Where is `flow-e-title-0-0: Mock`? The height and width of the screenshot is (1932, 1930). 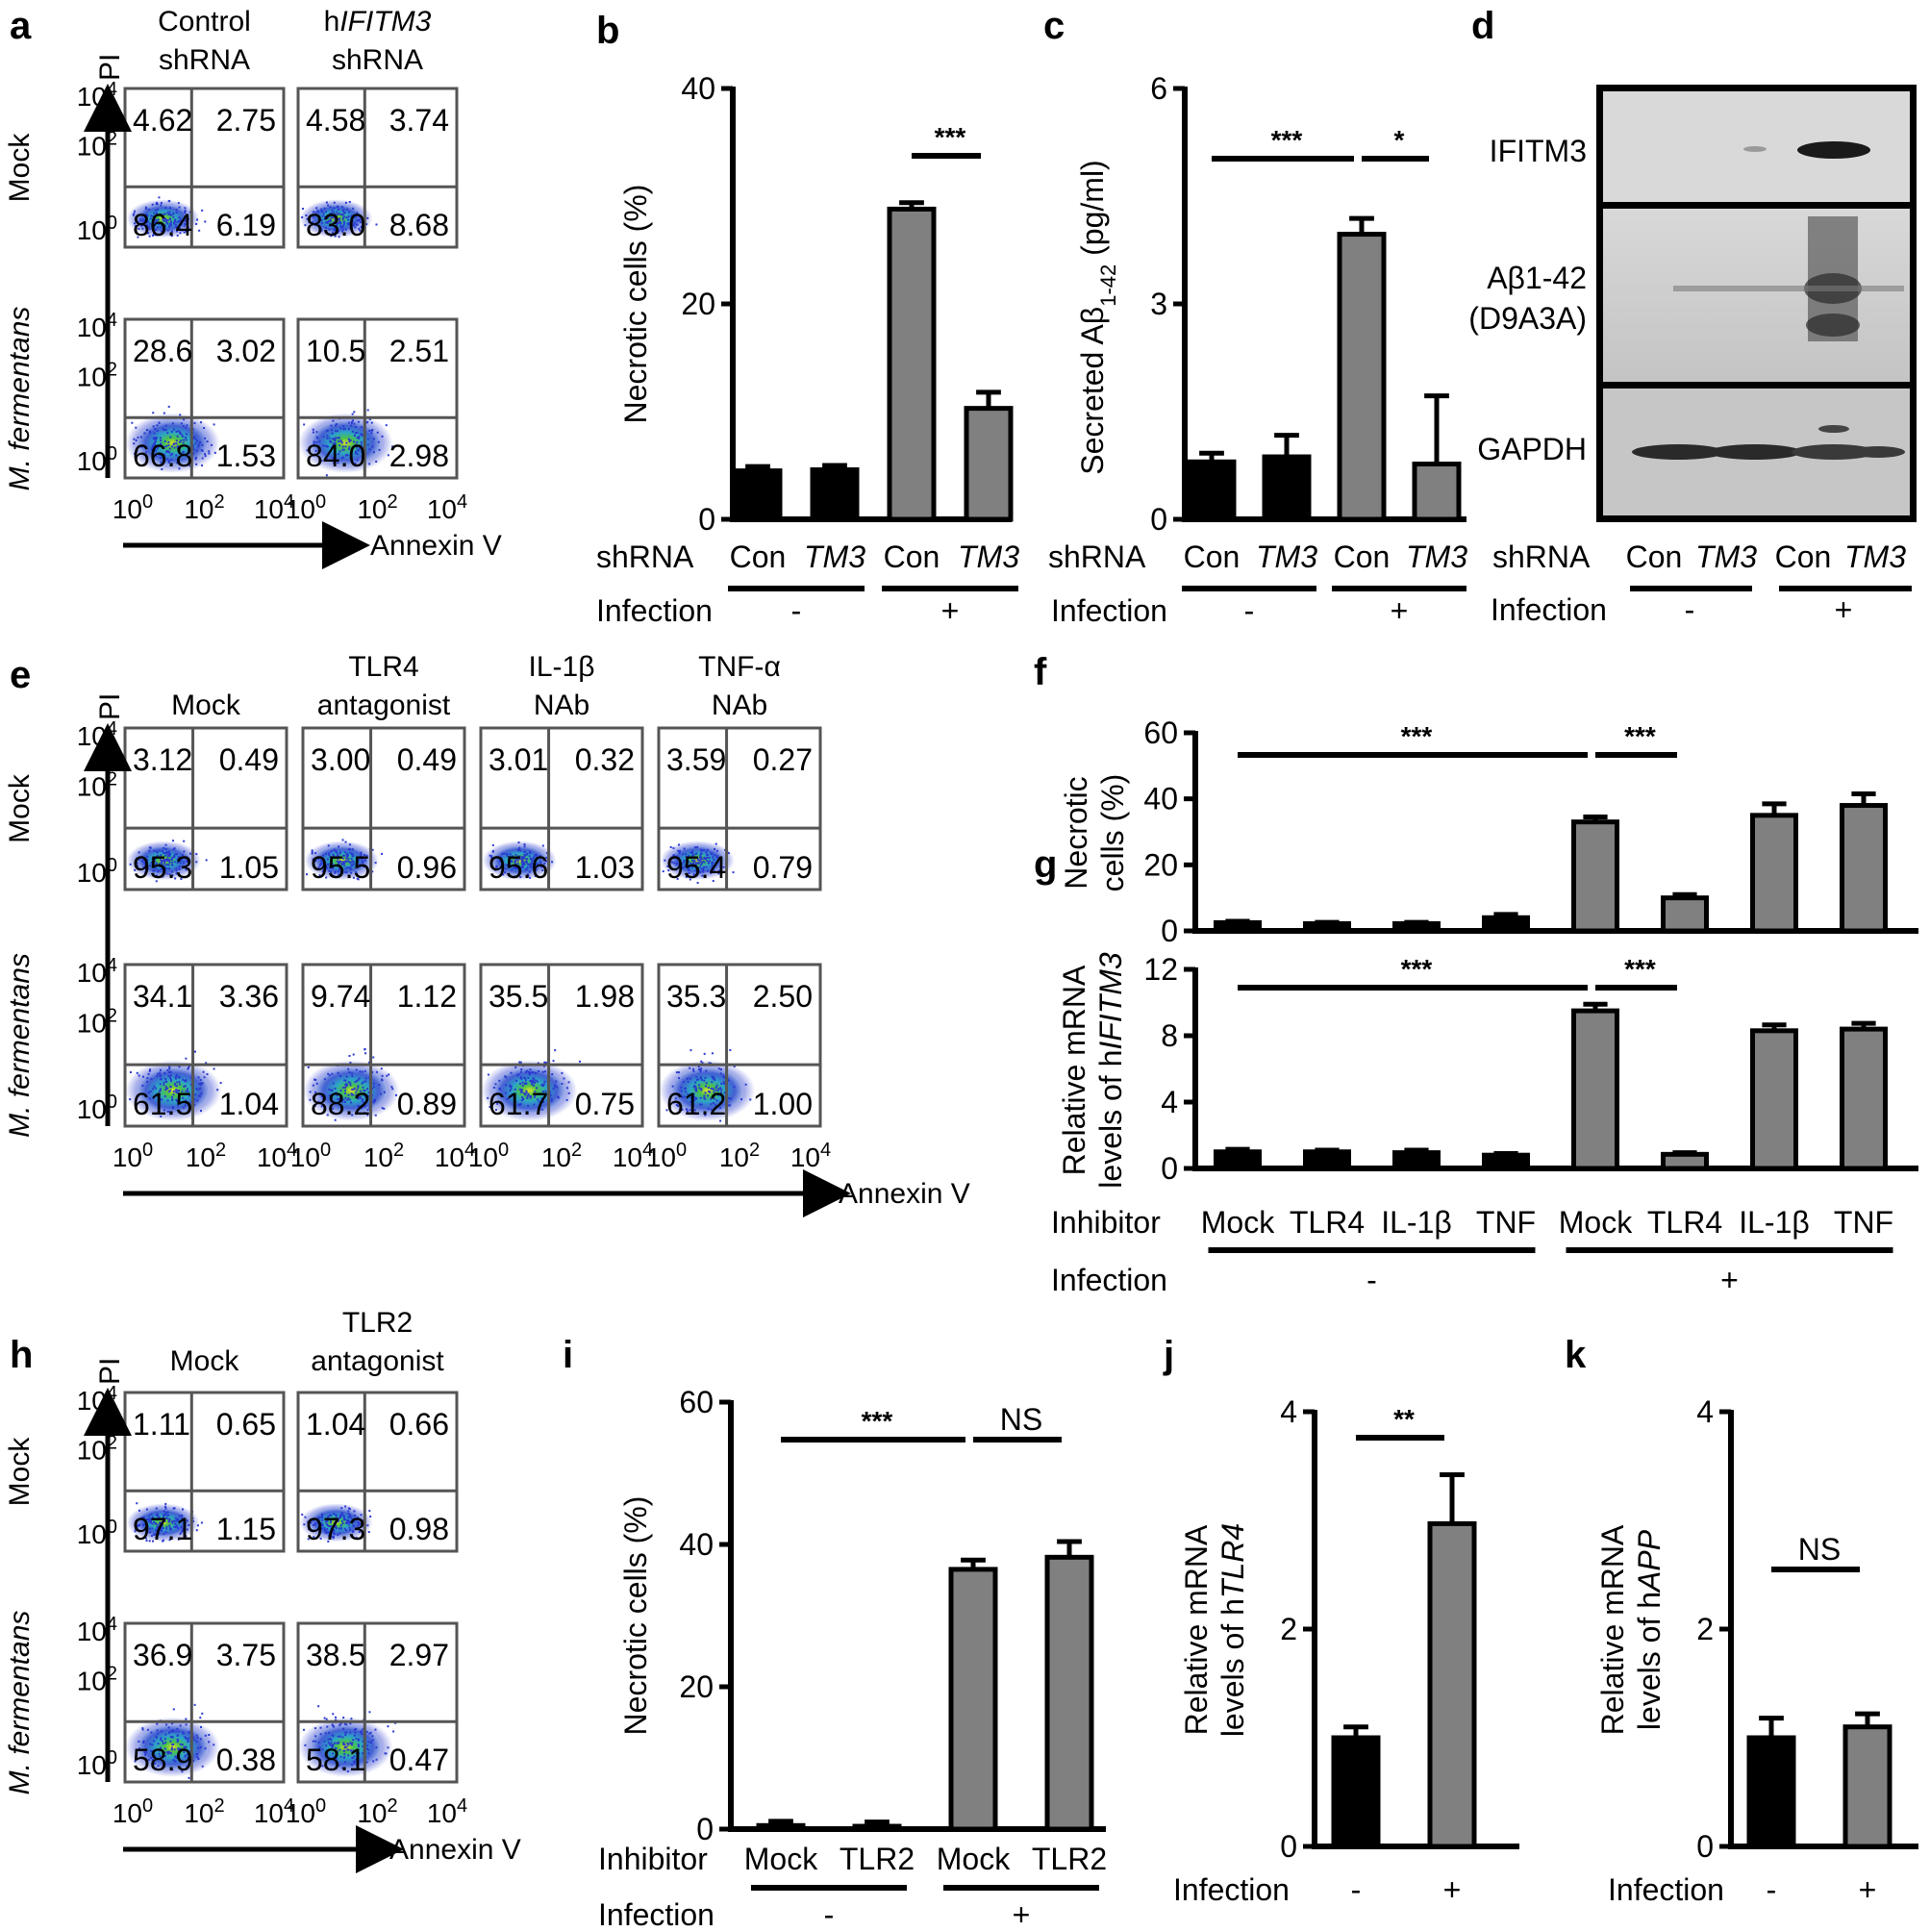 flow-e-title-0-0: Mock is located at coordinates (206, 705).